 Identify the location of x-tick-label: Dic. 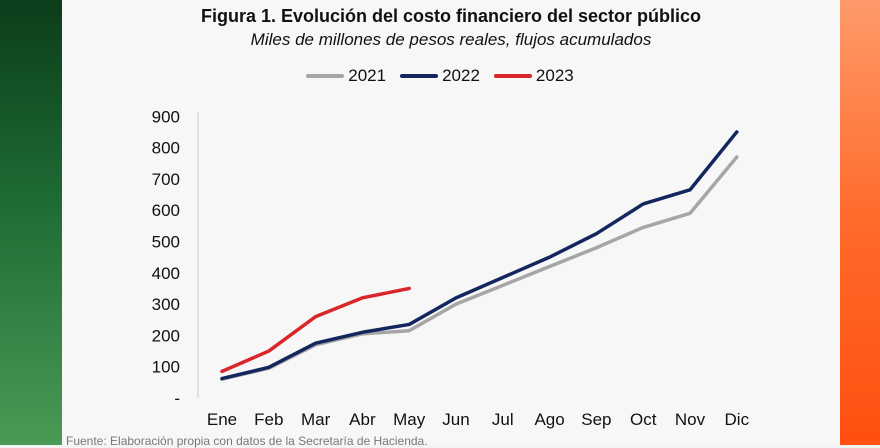
(737, 419).